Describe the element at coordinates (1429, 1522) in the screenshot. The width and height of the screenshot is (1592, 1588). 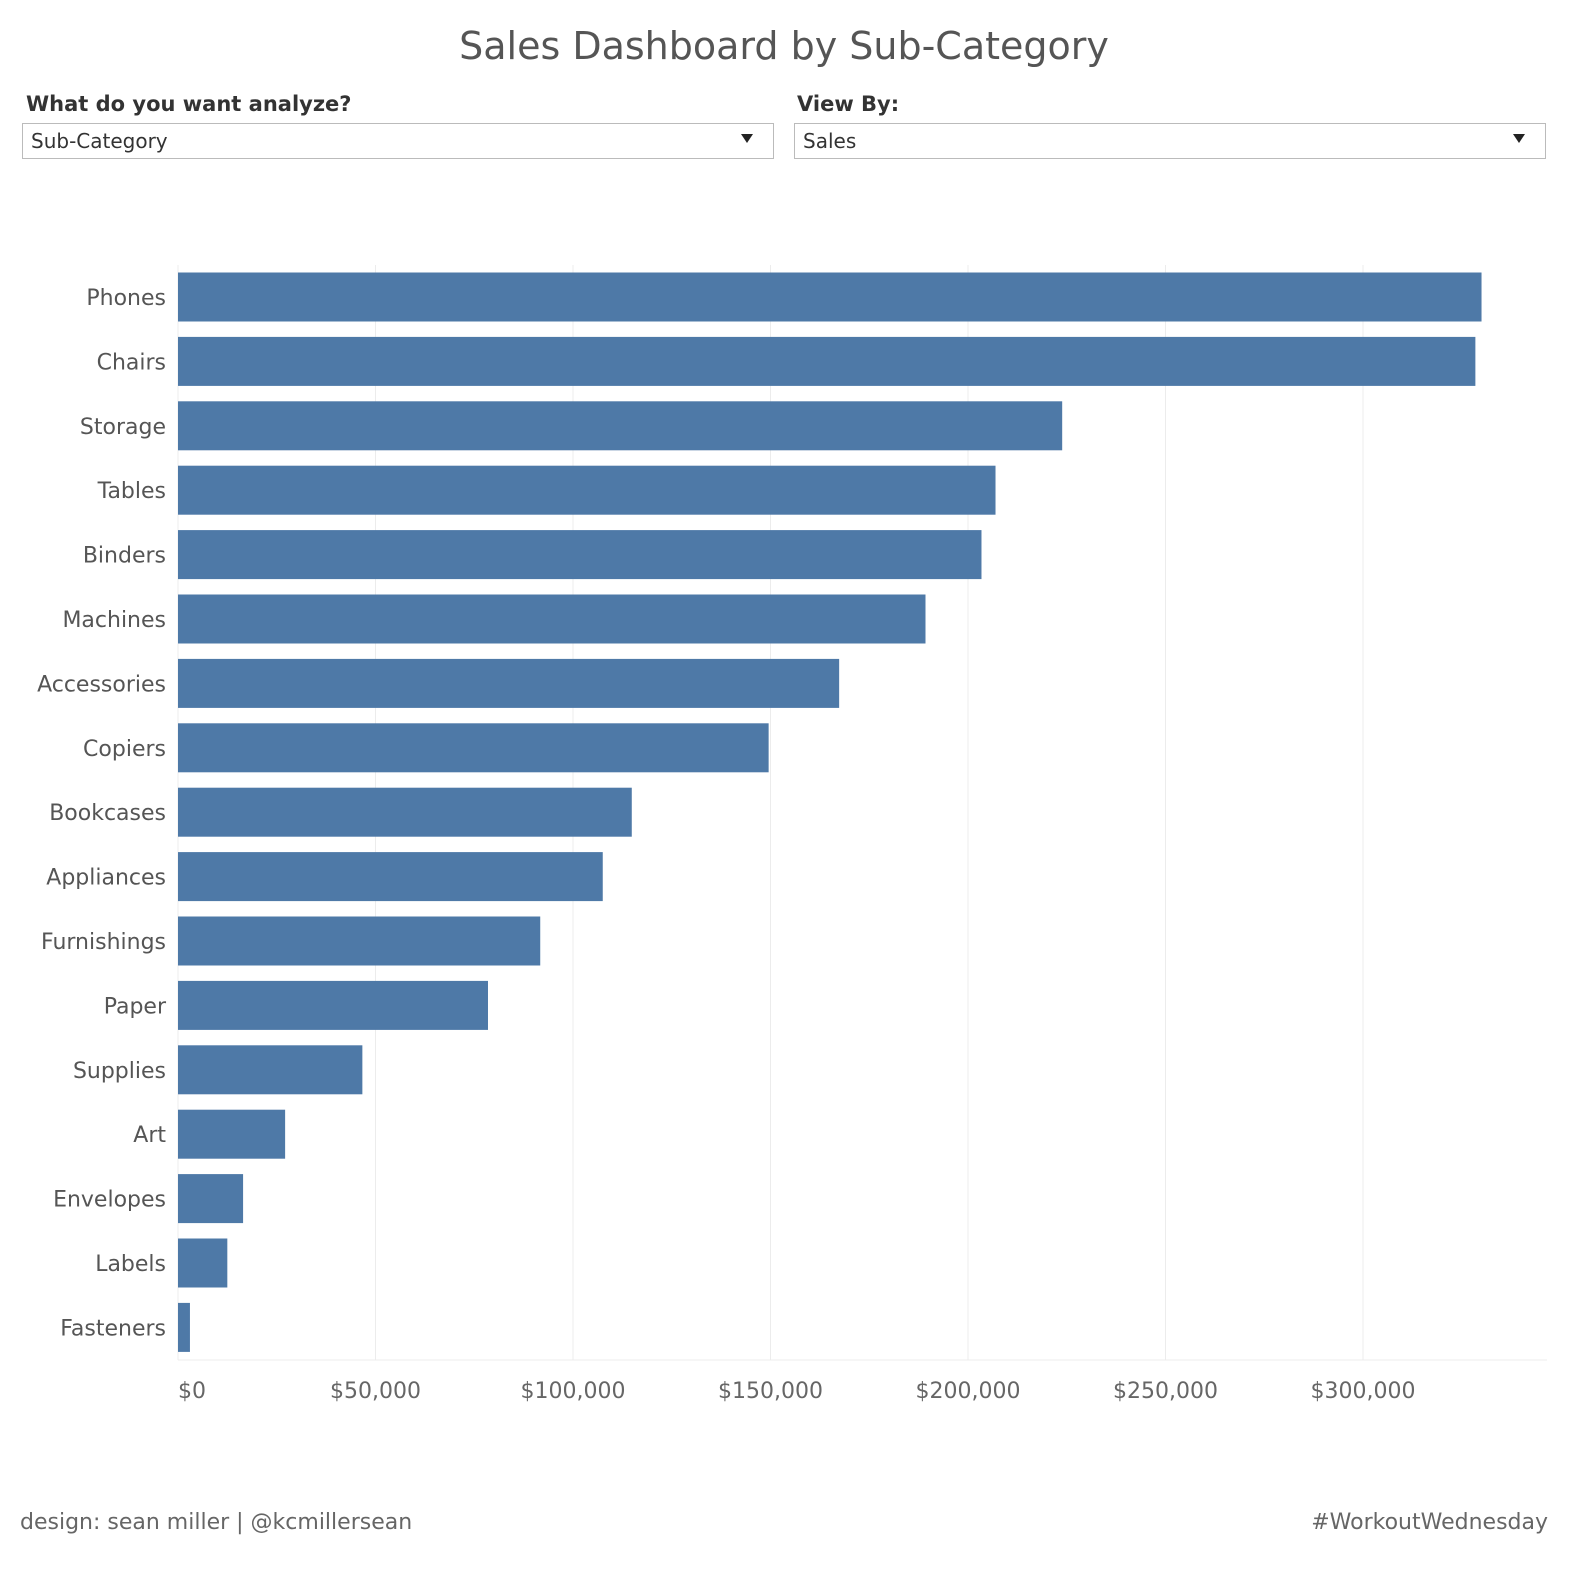
I see `footer-hashtag: #WorkoutWednesday` at that location.